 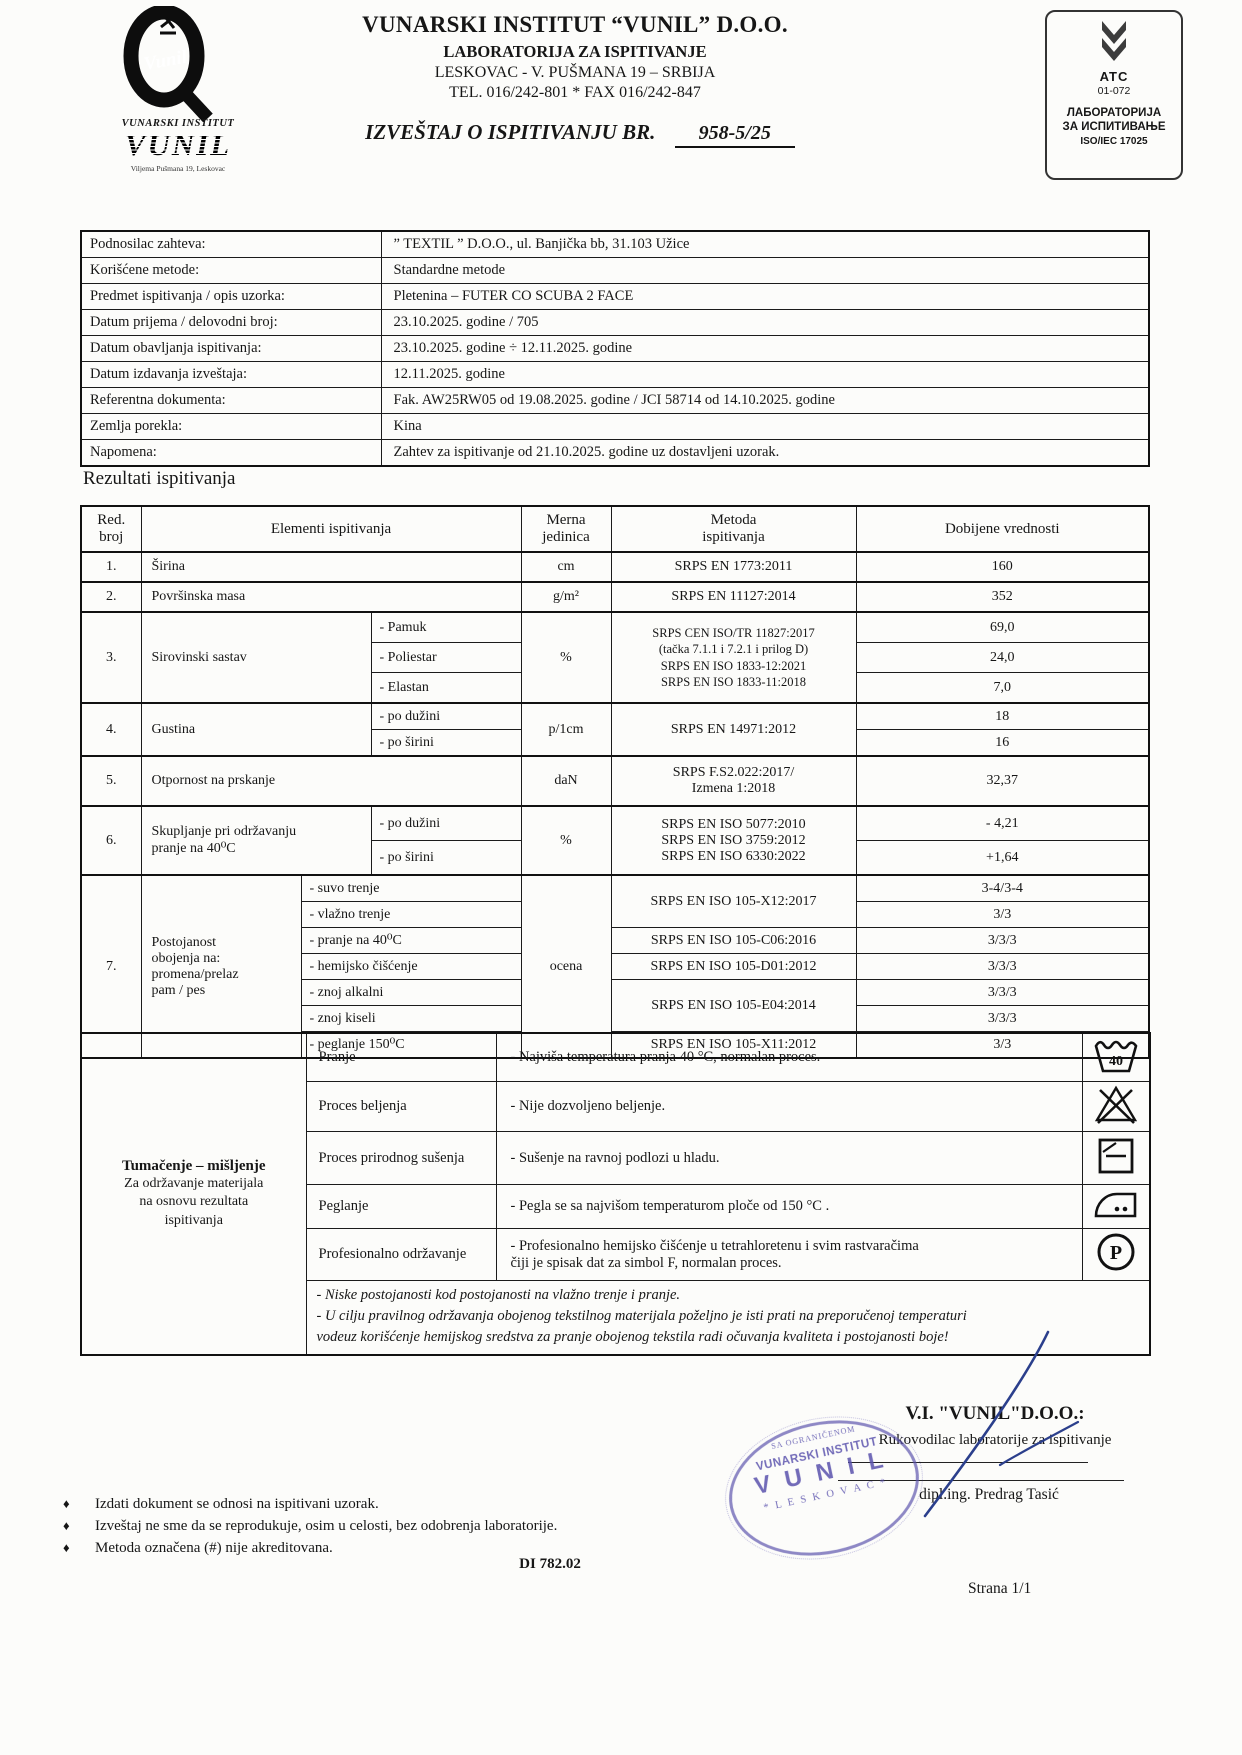 What do you see at coordinates (165, 61) in the screenshot?
I see `q-logo-text: Vunil` at bounding box center [165, 61].